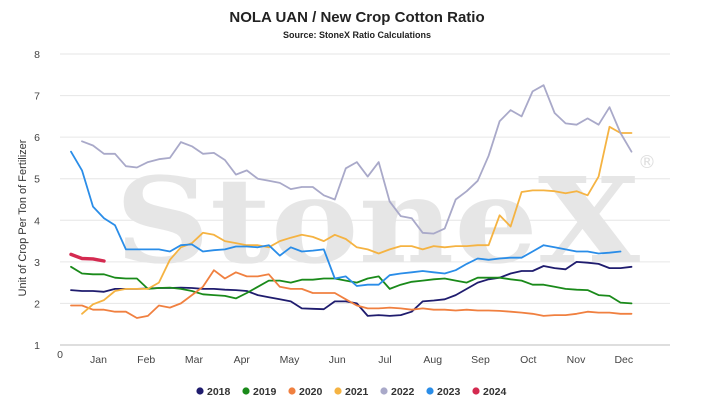  I want to click on x-tick-label: Aug, so click(432, 360).